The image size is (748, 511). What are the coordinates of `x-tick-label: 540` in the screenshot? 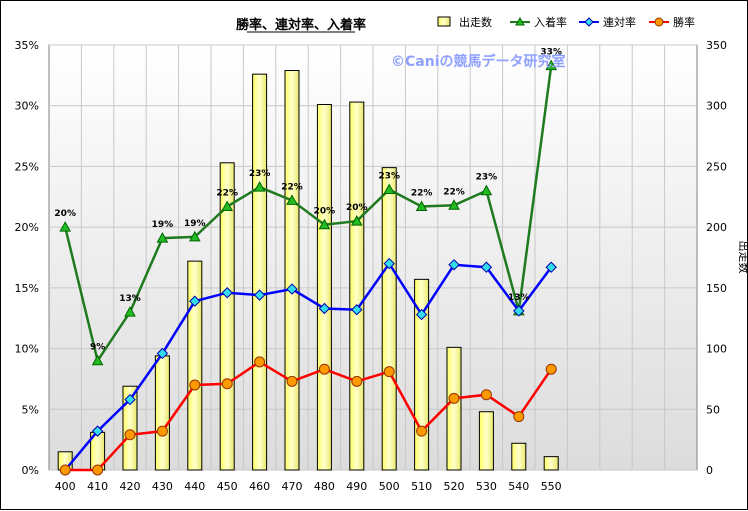 It's located at (518, 486).